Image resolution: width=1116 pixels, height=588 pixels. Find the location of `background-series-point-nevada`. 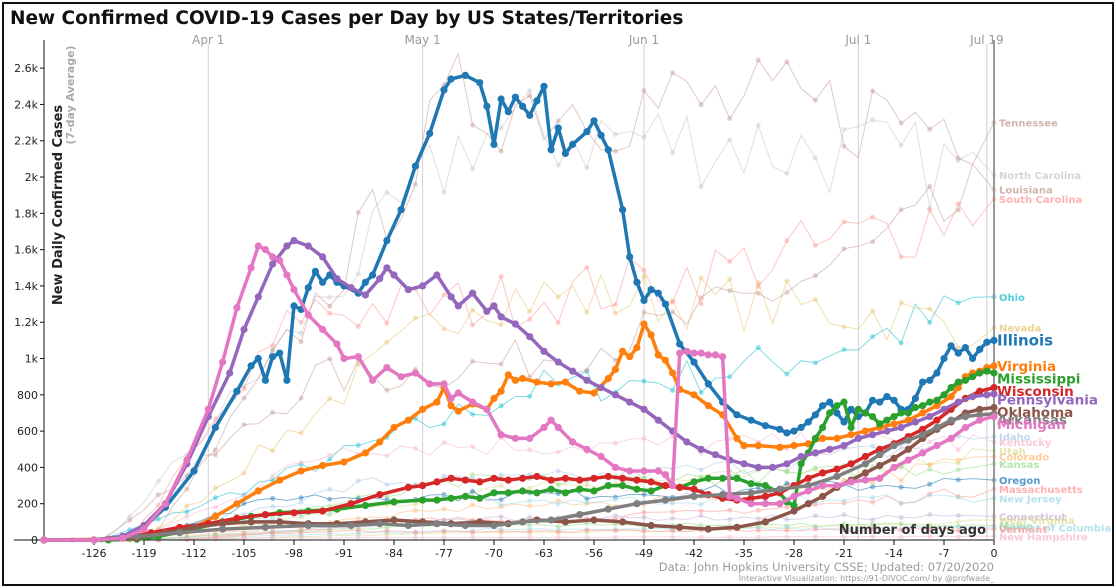

background-series-point-nevada is located at coordinates (444, 329).